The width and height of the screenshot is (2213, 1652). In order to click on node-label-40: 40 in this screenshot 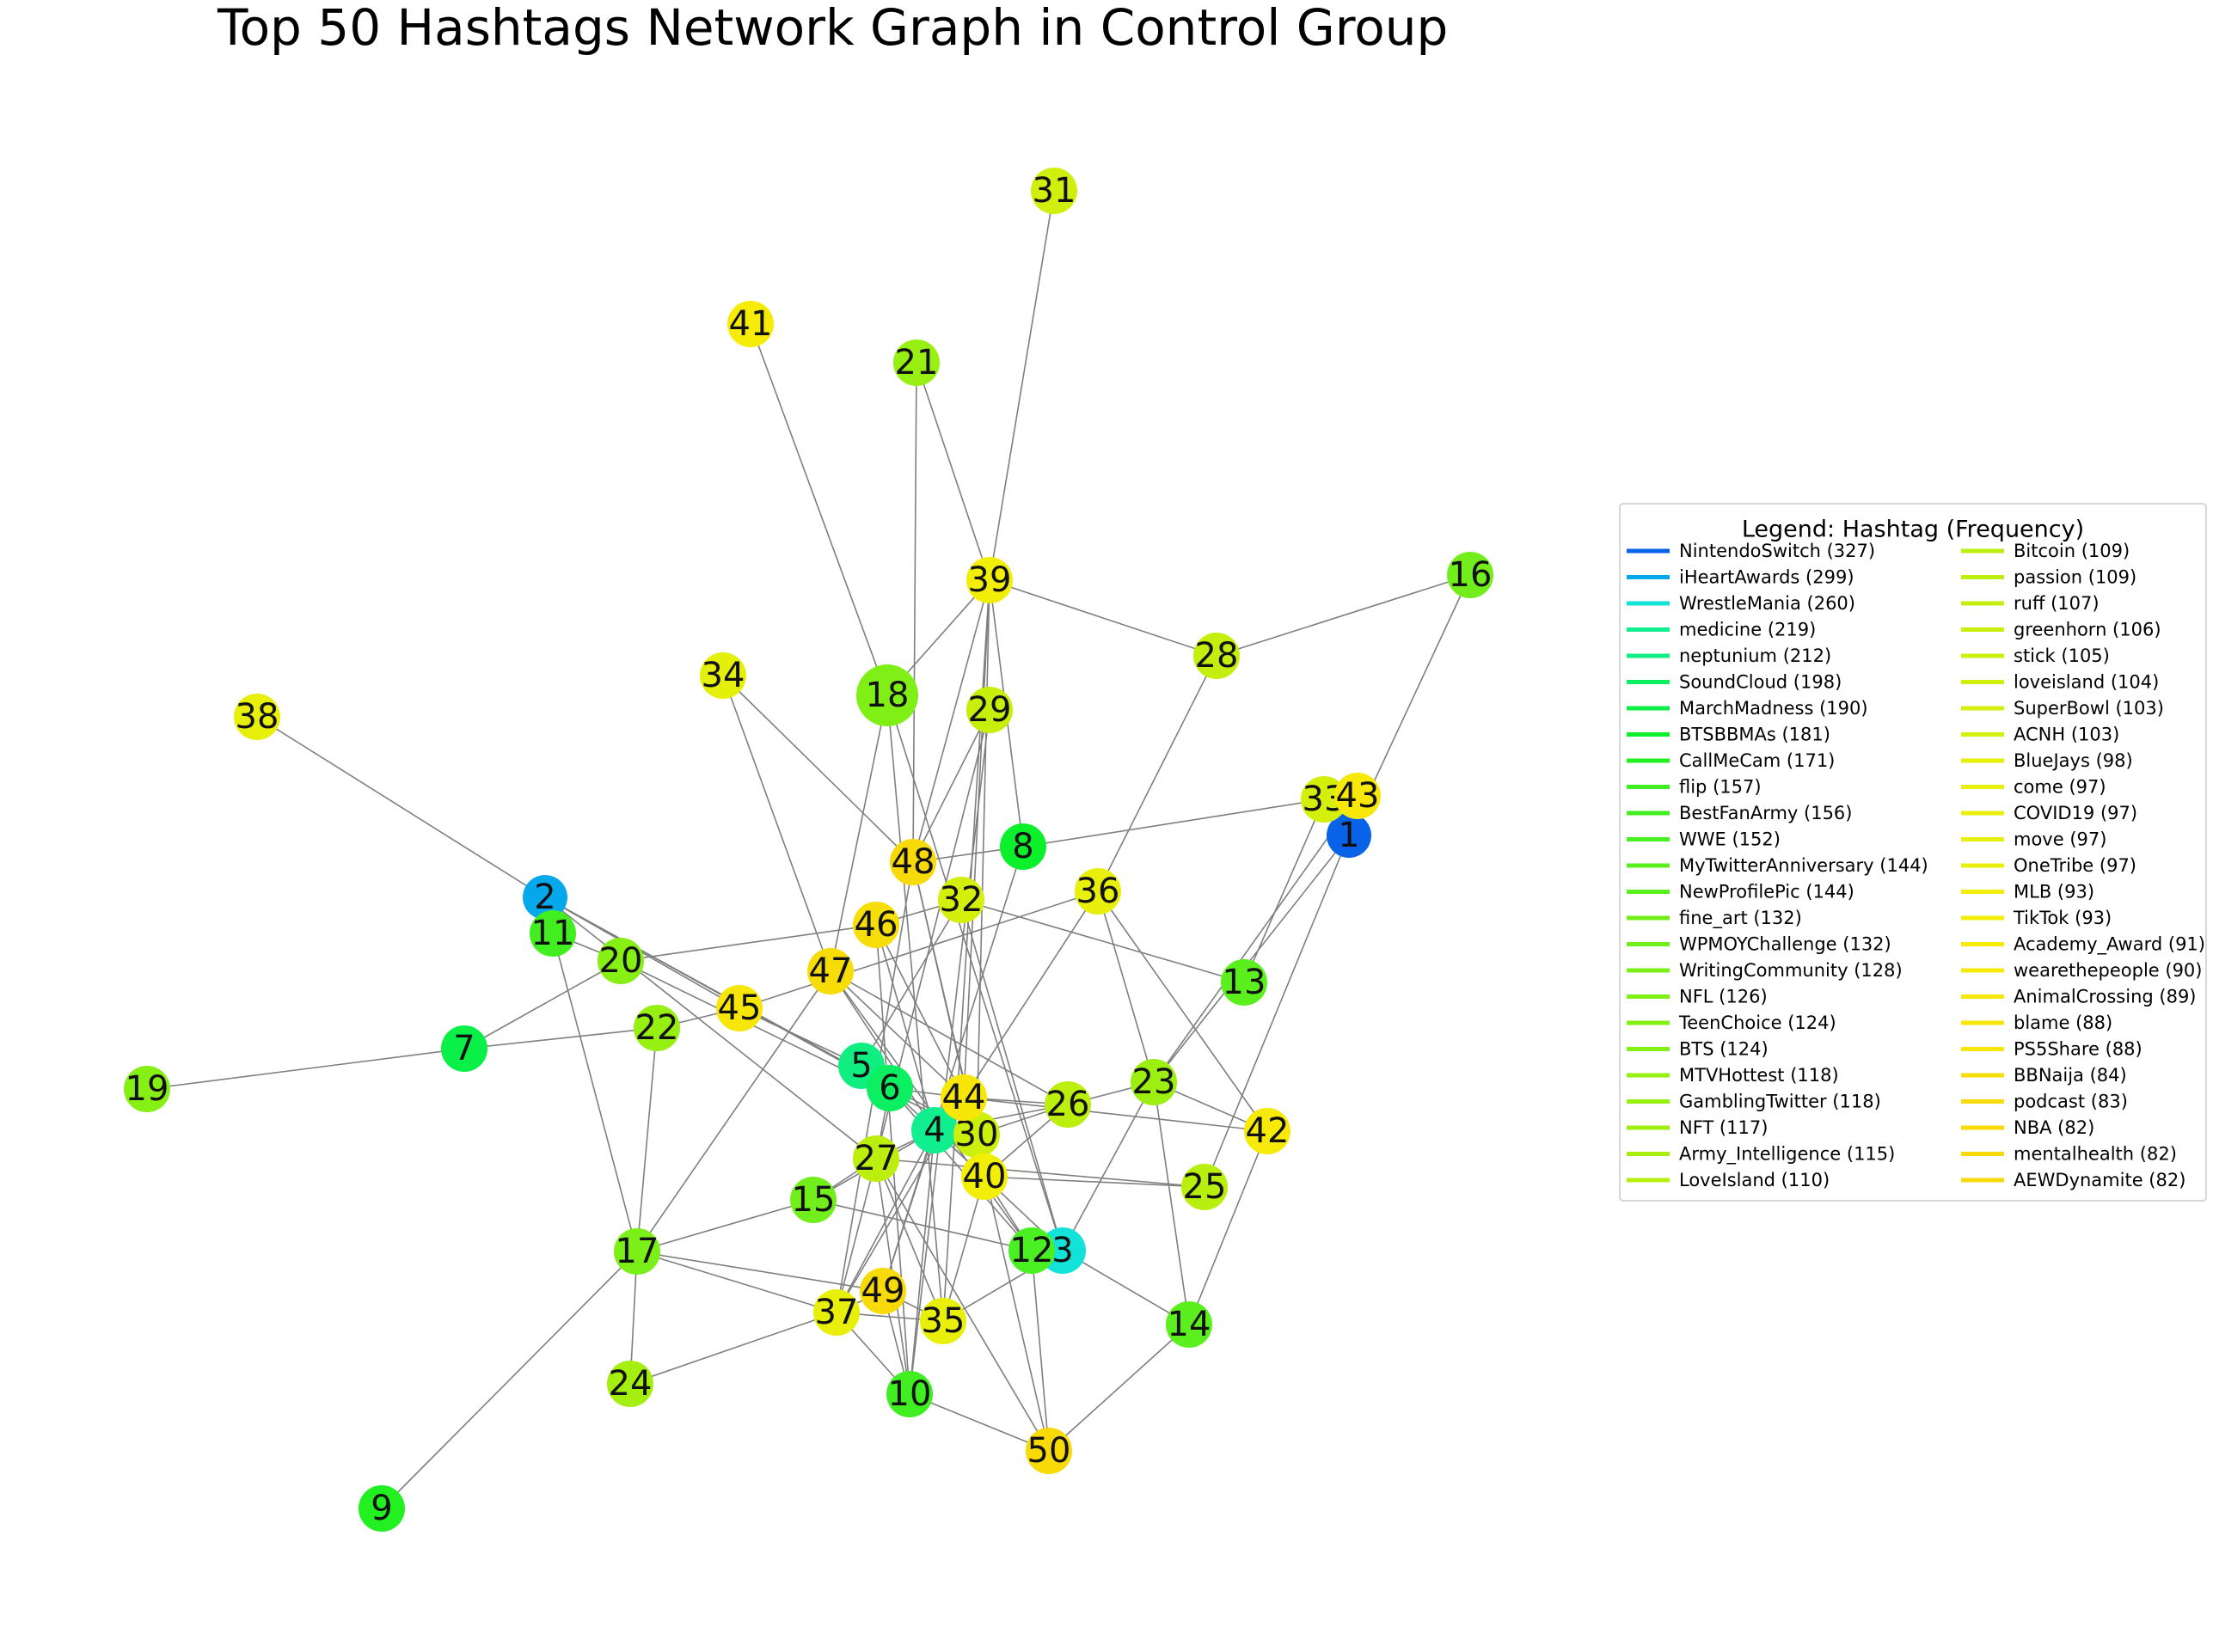, I will do `click(985, 1176)`.